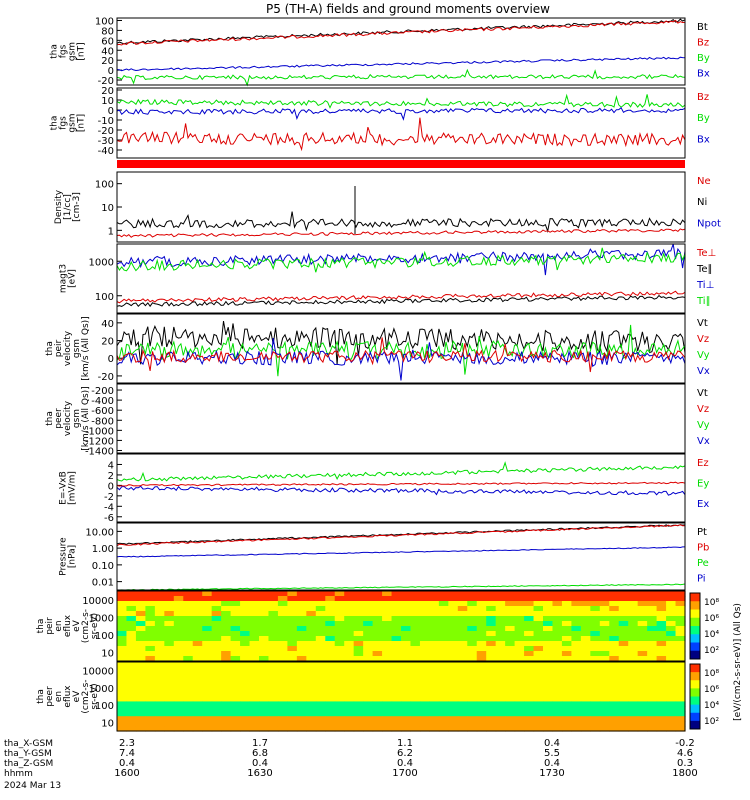 This screenshot has height=800, width=750. I want to click on colorbar-tick: 10⁶, so click(711, 619).